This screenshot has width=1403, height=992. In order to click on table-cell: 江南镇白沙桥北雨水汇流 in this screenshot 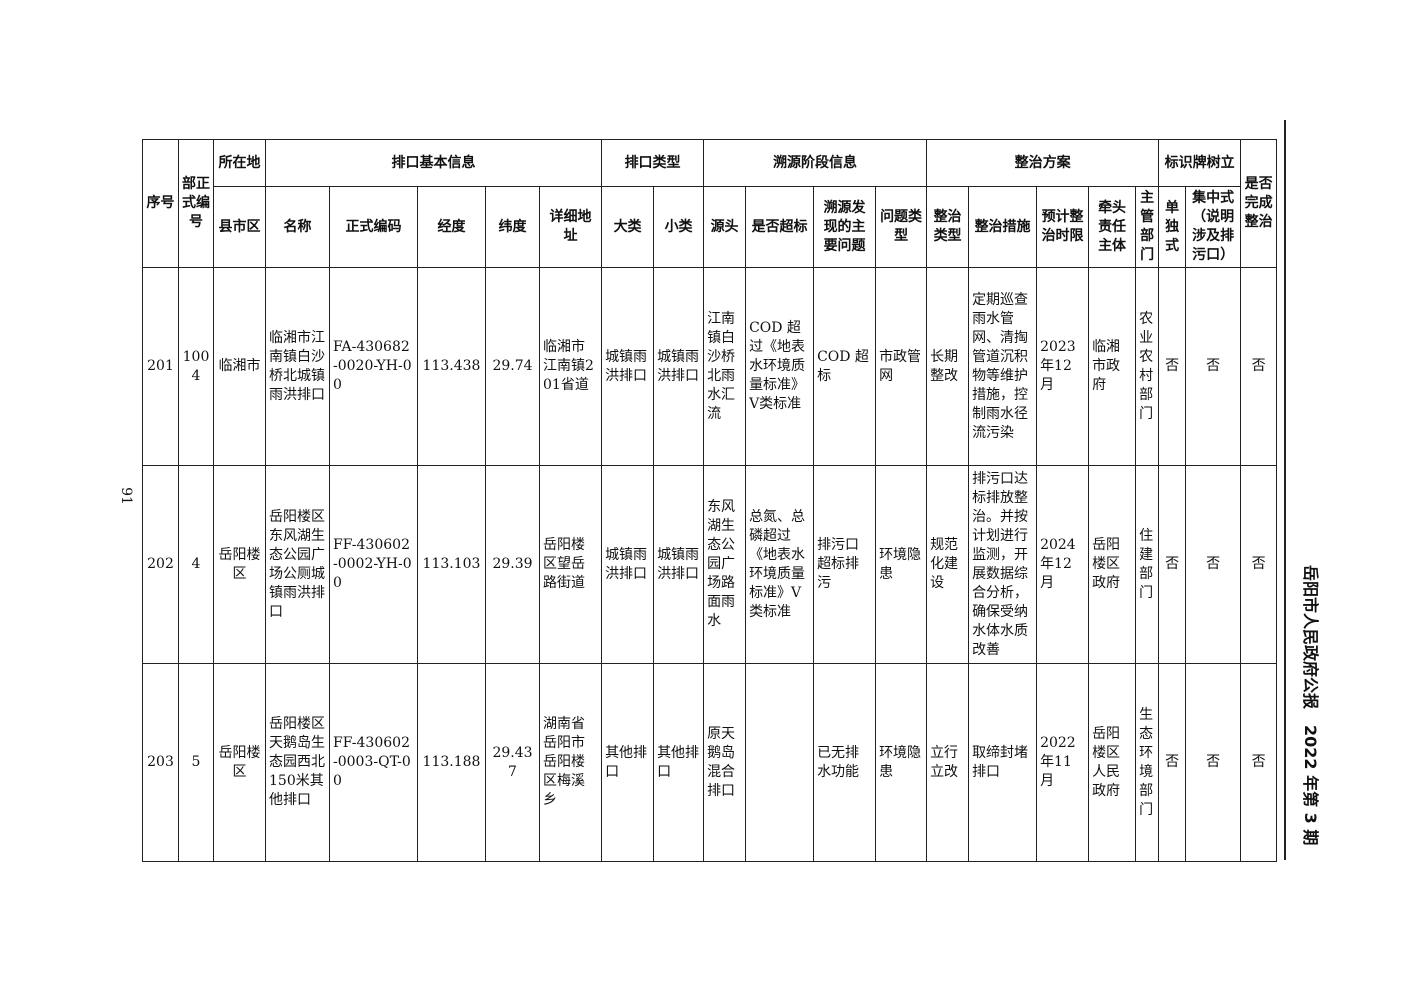, I will do `click(725, 366)`.